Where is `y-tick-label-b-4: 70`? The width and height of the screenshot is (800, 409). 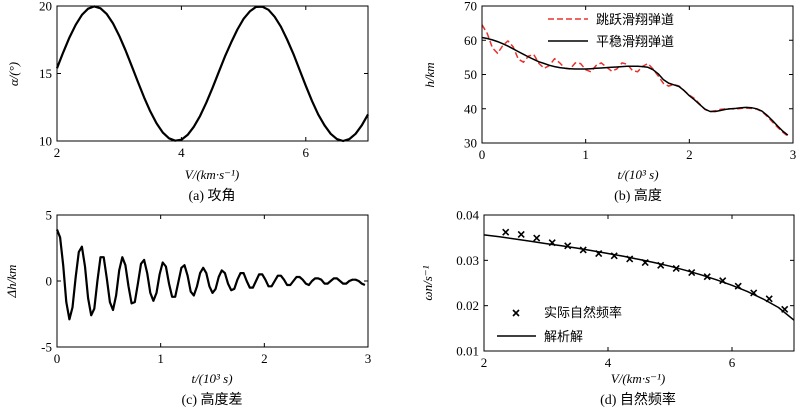 y-tick-label-b-4: 70 is located at coordinates (470, 7).